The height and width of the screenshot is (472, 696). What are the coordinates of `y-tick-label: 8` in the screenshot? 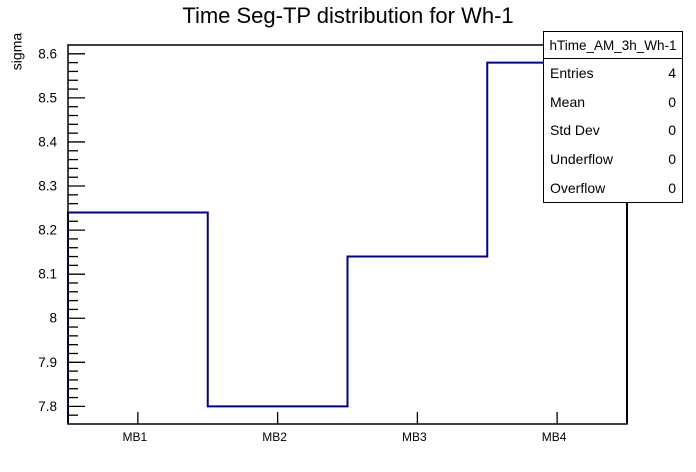 It's located at (53, 318).